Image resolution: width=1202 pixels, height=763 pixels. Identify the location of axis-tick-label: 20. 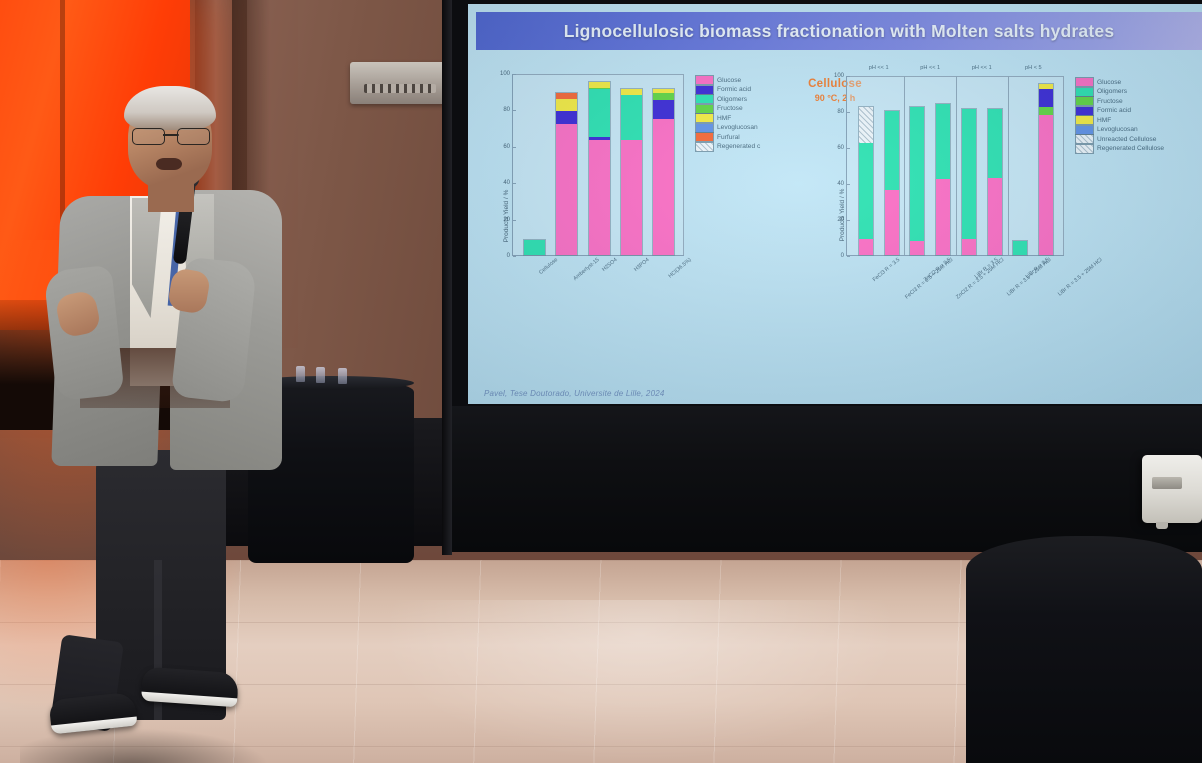
(509, 220).